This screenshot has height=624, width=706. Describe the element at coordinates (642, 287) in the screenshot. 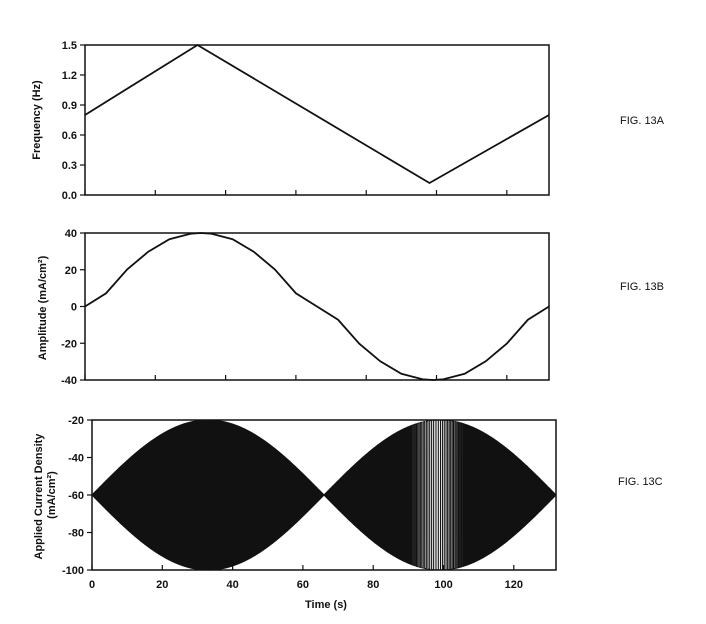

I see `figure-label: FIG. 13B` at that location.